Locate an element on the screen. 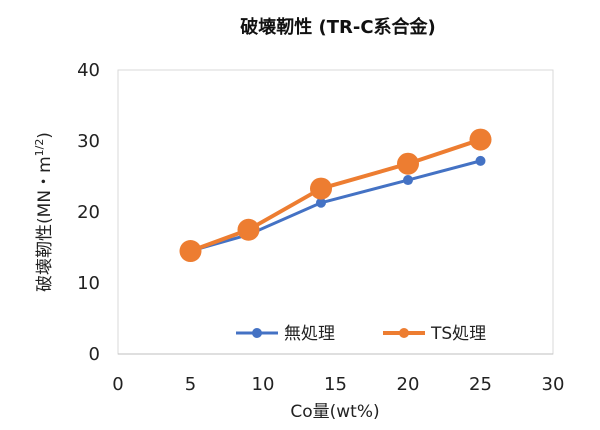  y-tick-label: 0 is located at coordinates (94, 354).